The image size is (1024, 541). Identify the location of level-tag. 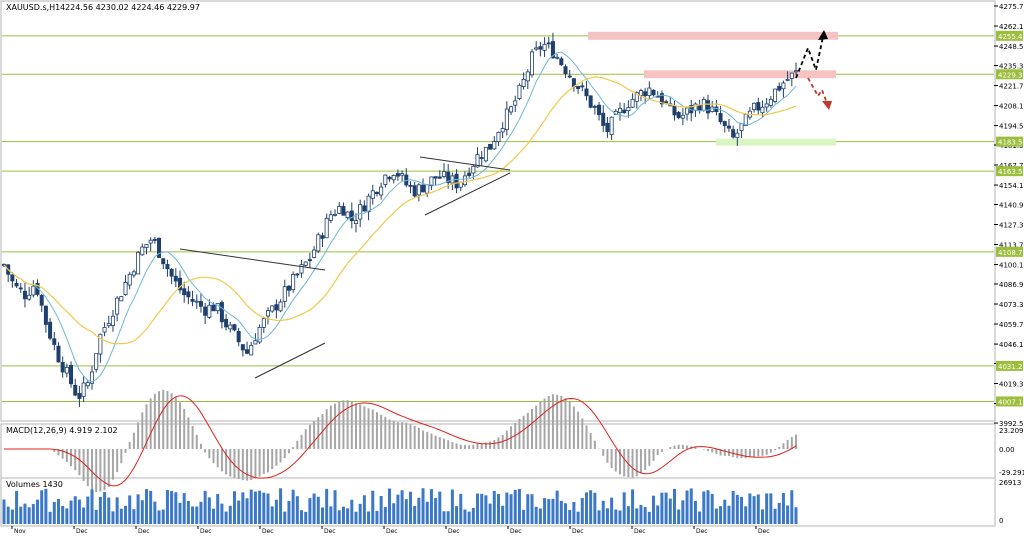
(1009, 401).